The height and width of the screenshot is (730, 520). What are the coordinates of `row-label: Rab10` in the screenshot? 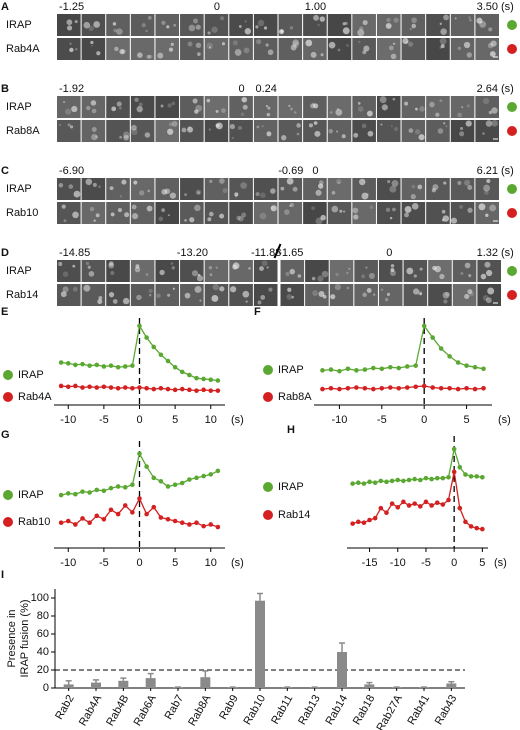 It's located at (22, 213).